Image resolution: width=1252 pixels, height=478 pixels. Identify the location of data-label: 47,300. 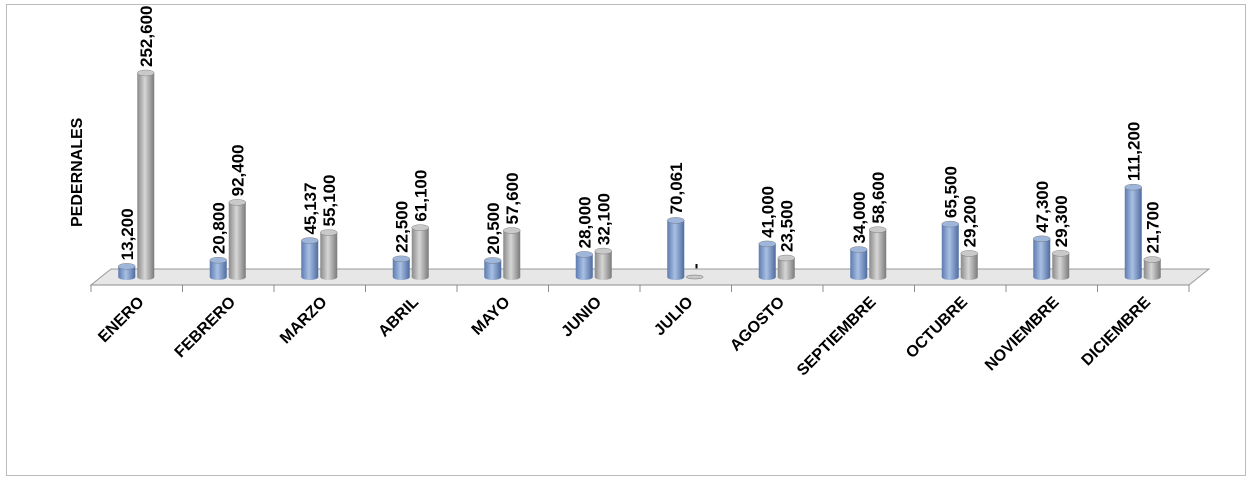
(1042, 207).